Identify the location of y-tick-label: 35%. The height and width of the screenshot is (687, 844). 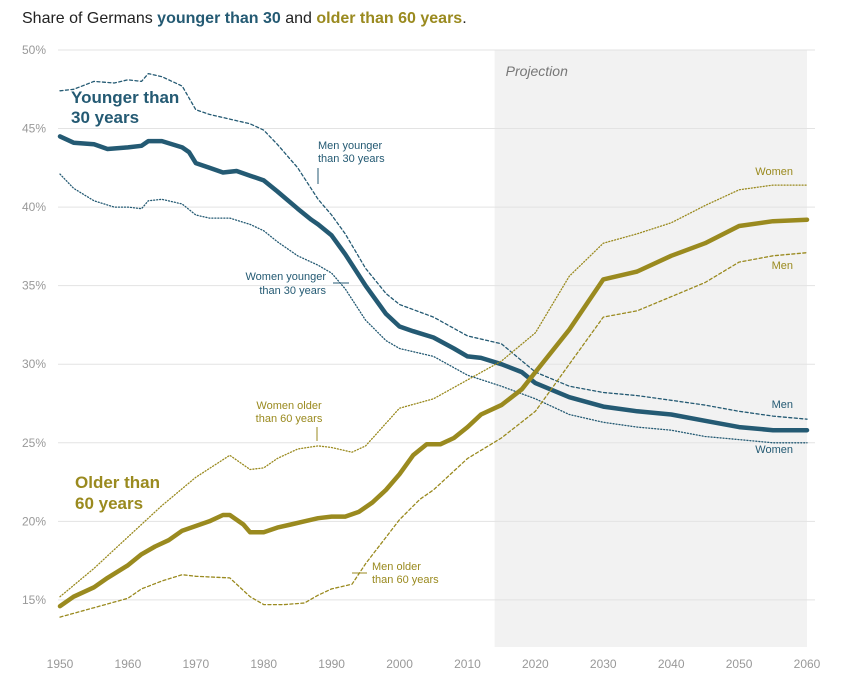
(34, 286).